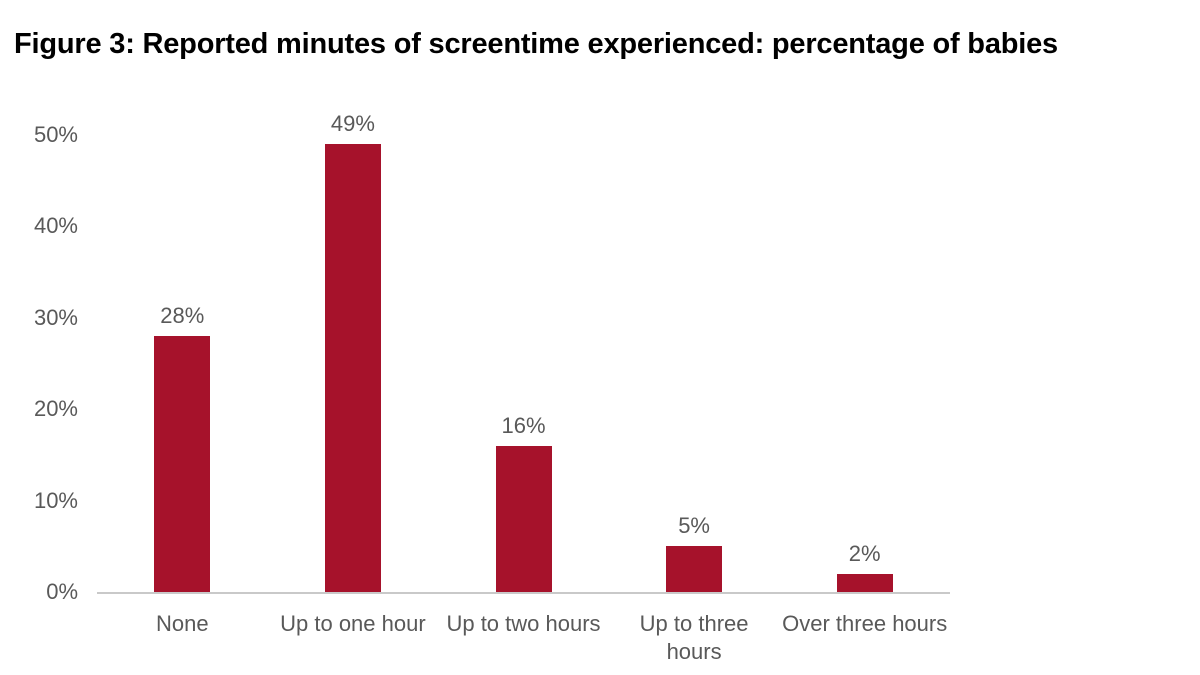 The height and width of the screenshot is (675, 1200). What do you see at coordinates (864, 553) in the screenshot?
I see `bar-value-label: 2%` at bounding box center [864, 553].